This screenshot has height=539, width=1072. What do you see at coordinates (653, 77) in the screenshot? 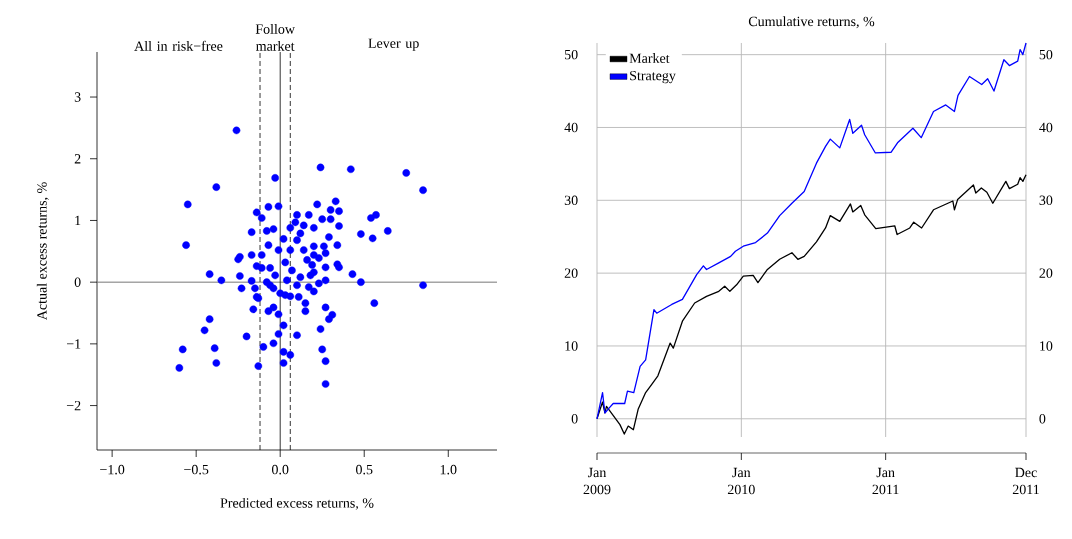
I see `legend-label: Strategy` at bounding box center [653, 77].